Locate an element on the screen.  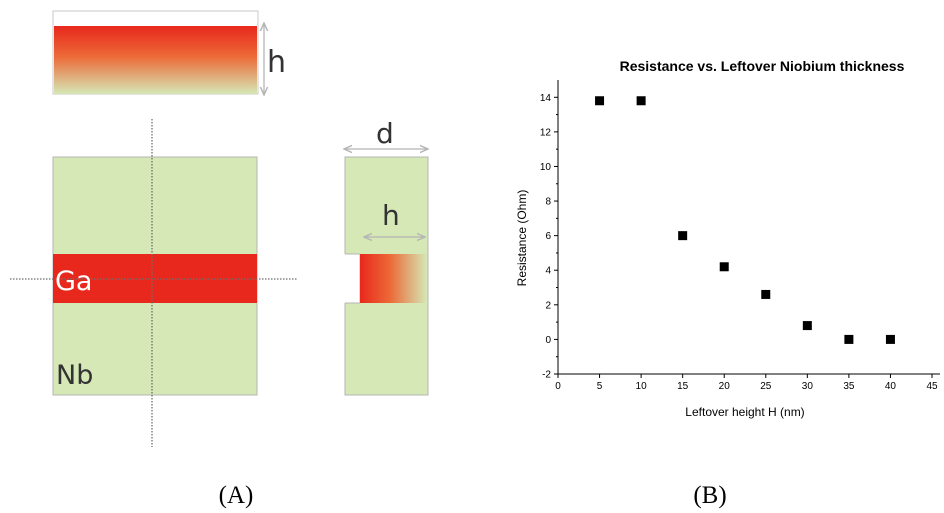
x-axis-ticks: 0 5 10 15 20 25 30 35 40 45 is located at coordinates (746, 383).